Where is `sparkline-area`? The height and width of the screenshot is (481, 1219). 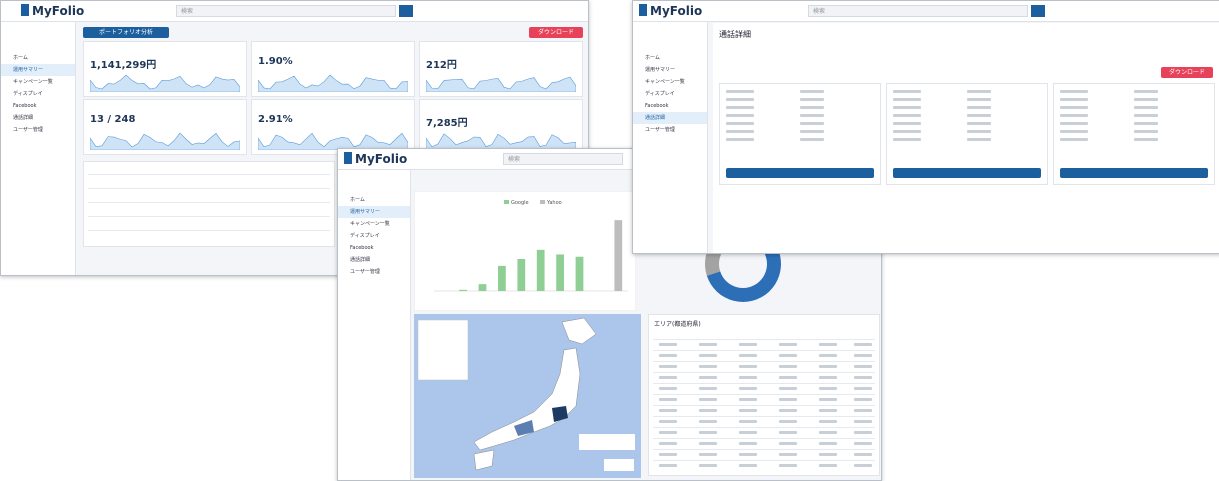
sparkline-area is located at coordinates (501, 84).